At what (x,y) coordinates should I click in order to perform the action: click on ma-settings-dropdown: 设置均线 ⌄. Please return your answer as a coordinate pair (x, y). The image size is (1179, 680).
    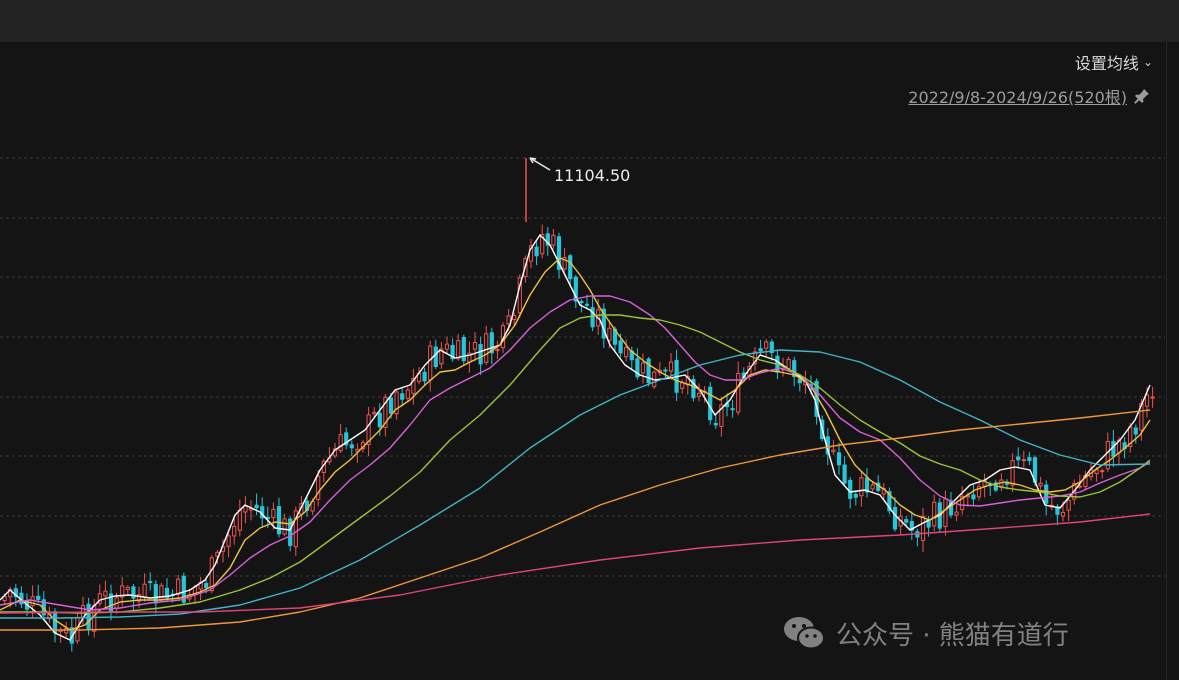
    Looking at the image, I should click on (1114, 62).